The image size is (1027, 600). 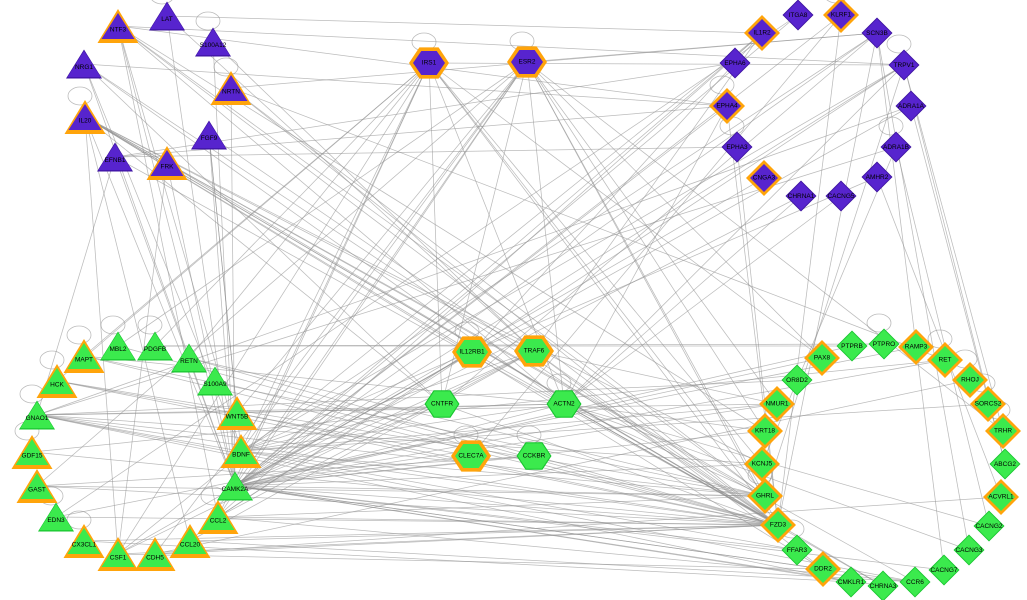 I want to click on edge-FZD3-CCL2, so click(x=498, y=521).